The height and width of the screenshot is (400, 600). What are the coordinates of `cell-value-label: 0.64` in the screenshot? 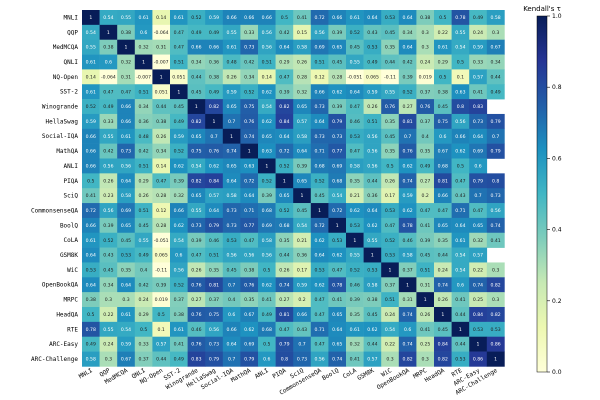 It's located at (284, 137).